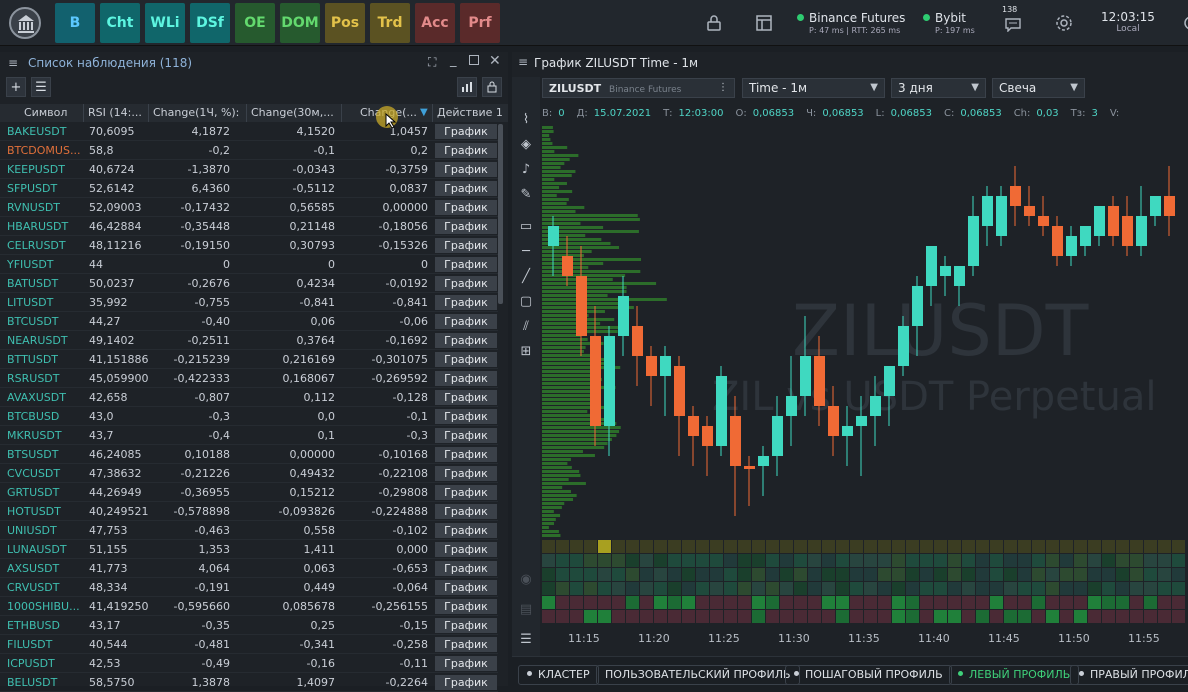  What do you see at coordinates (249, 321) in the screenshot?
I see `table-row: BTCUSDT 44,27 -0,40 0,06 -0,06 График` at bounding box center [249, 321].